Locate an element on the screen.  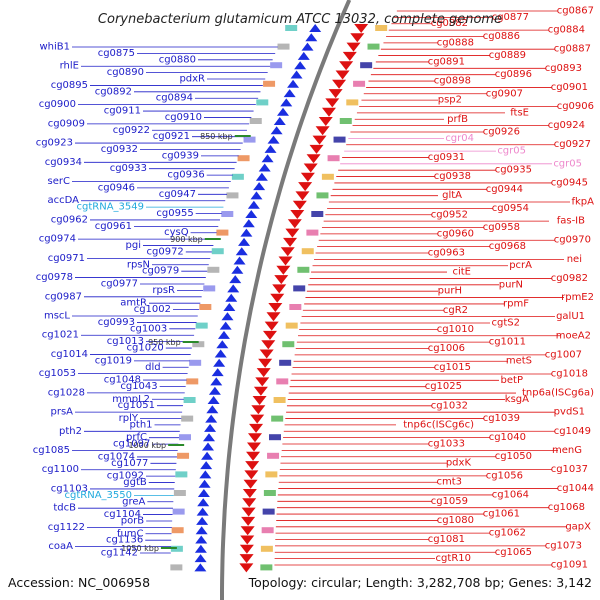
gene-label-cg1104: cg1104 is located at coordinates (122, 514).